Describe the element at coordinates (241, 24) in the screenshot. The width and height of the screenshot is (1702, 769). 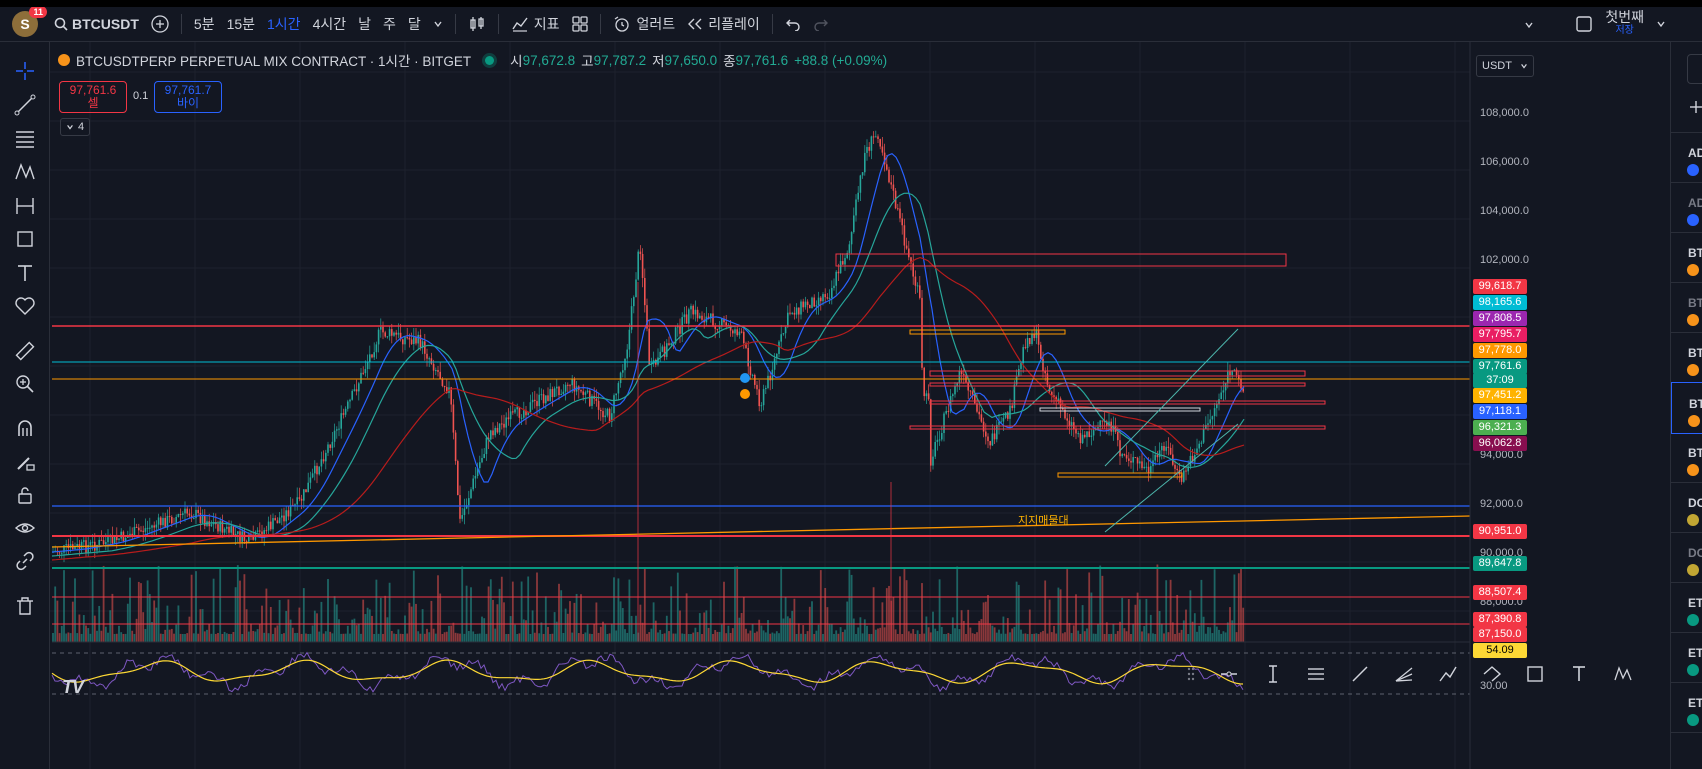
I see `interval-15m: 15분` at that location.